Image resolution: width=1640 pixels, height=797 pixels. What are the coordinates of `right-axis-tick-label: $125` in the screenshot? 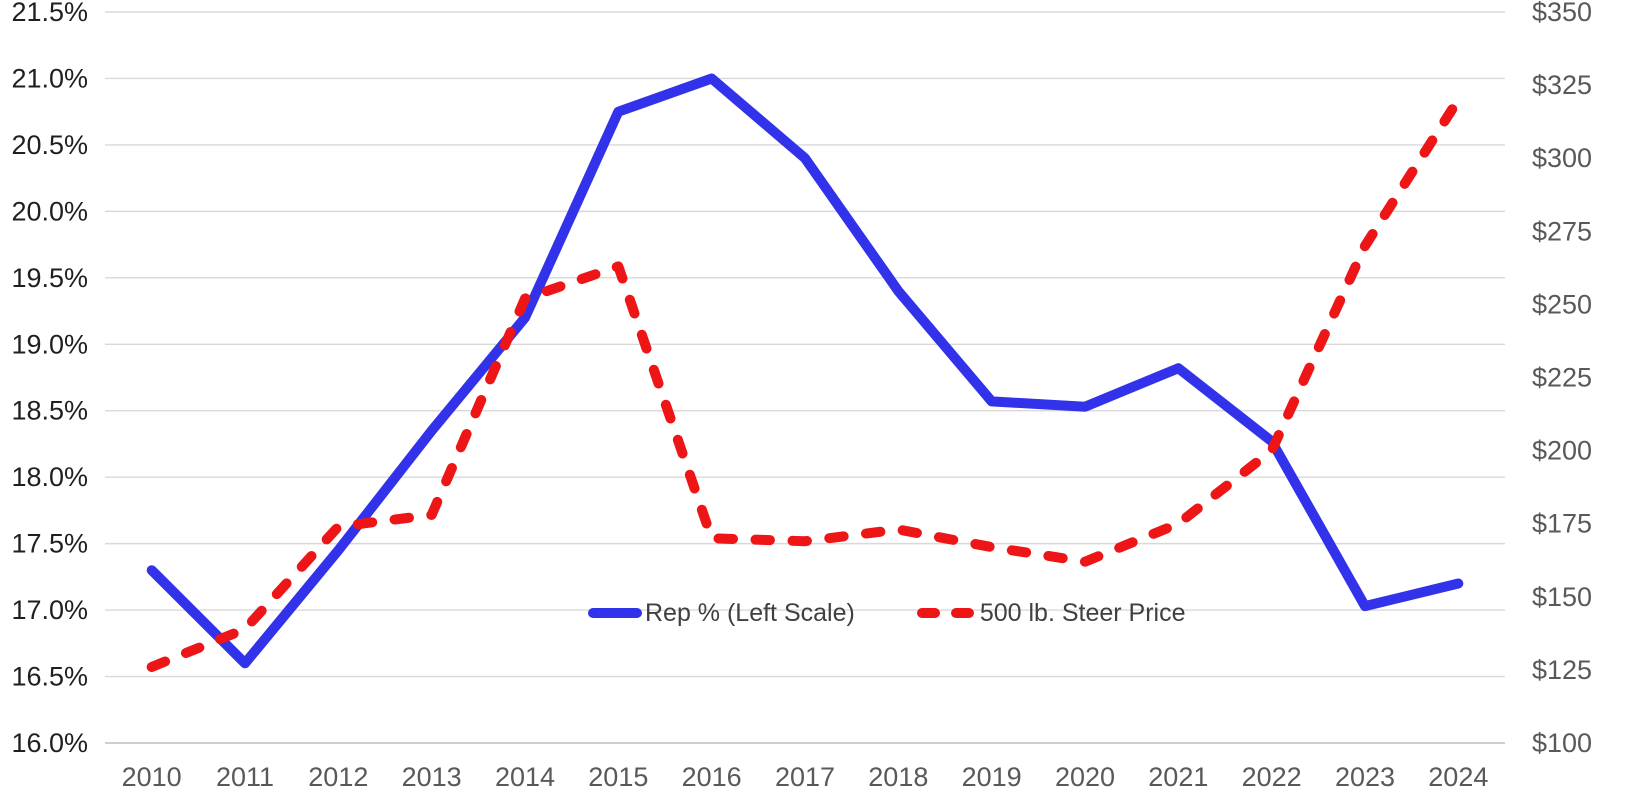 It's located at (1562, 670).